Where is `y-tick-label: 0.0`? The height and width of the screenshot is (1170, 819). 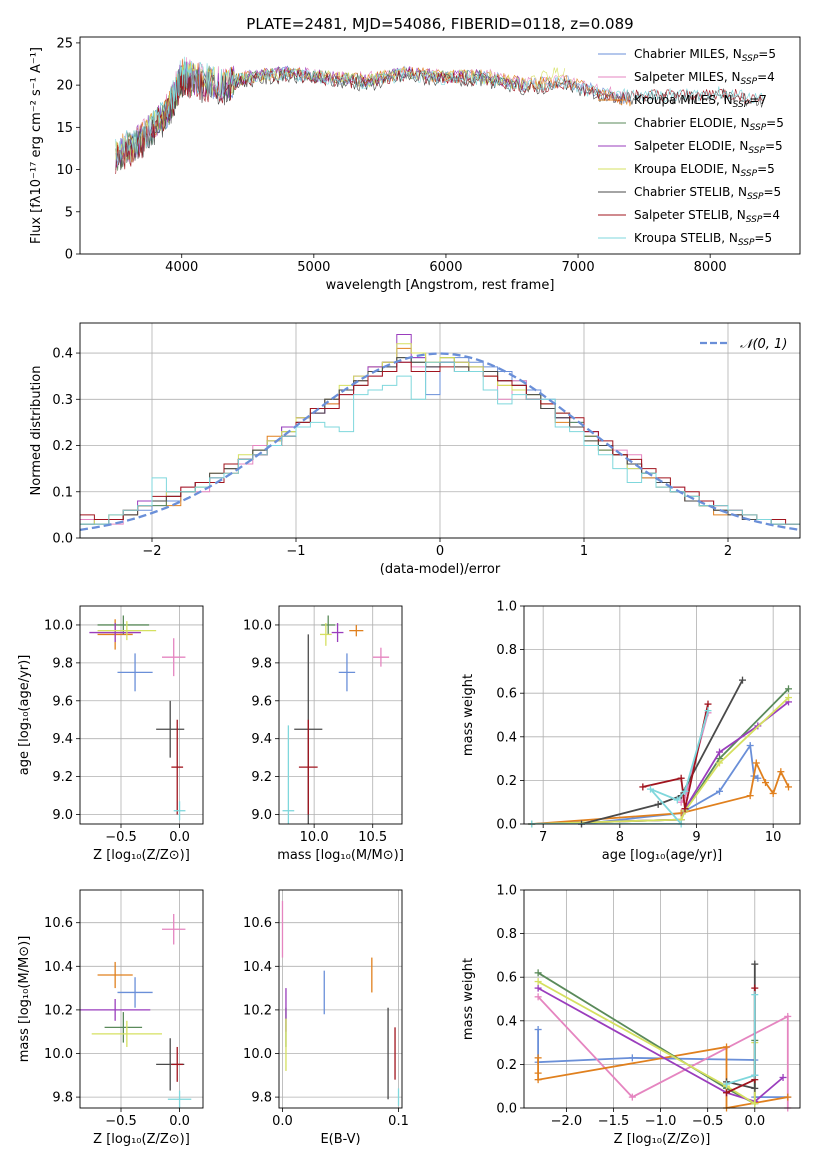
y-tick-label: 0.0 is located at coordinates (506, 825).